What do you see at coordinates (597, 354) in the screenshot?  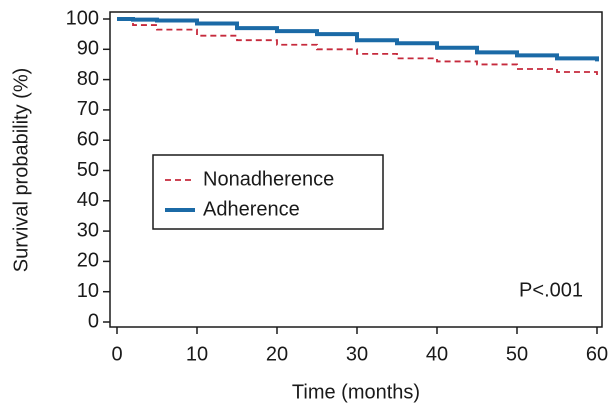 I see `x-tick-label: 60` at bounding box center [597, 354].